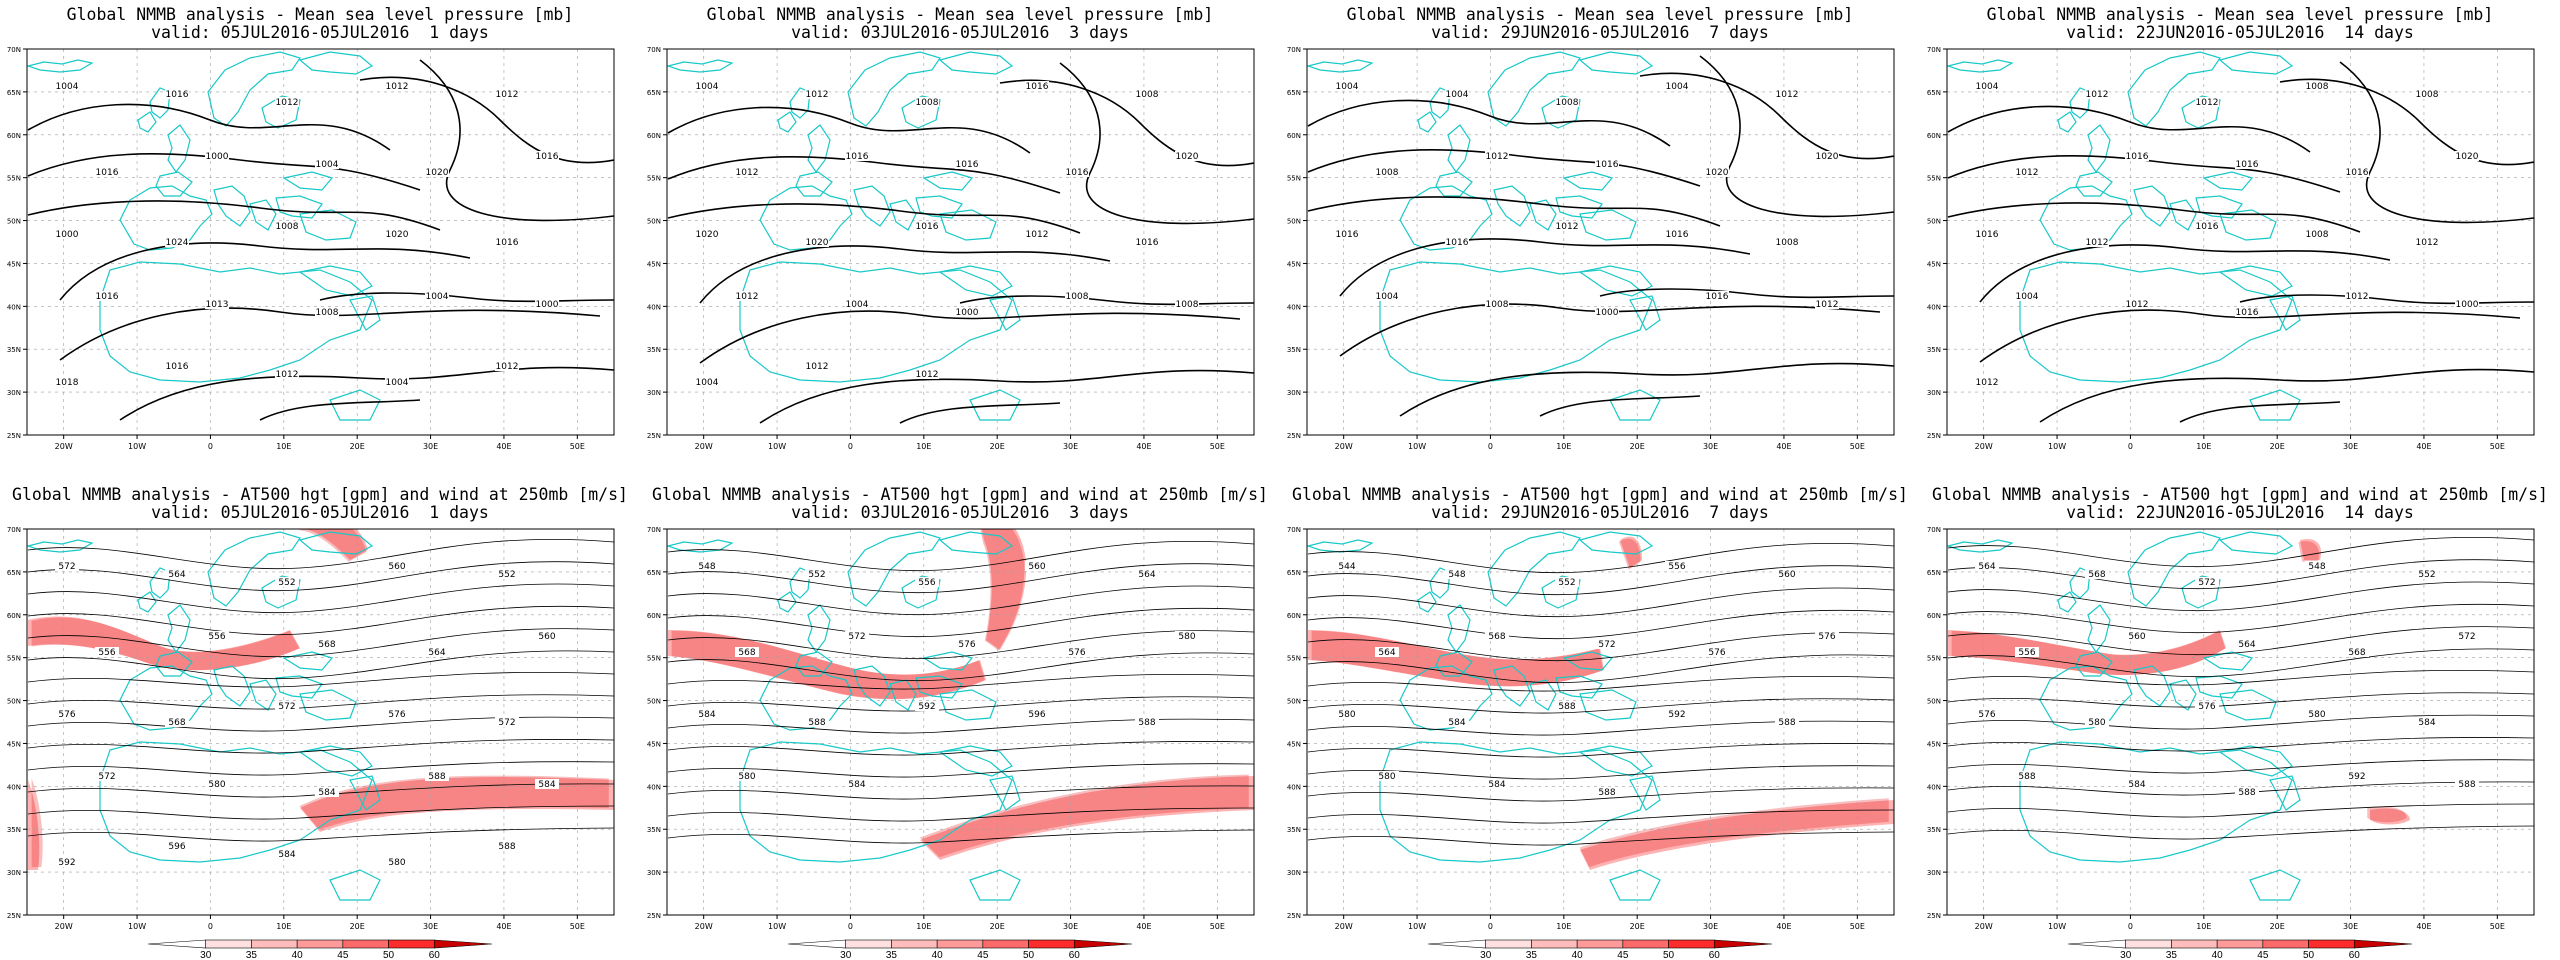 The height and width of the screenshot is (960, 2560). I want to click on lon-tick-label: 0, so click(850, 446).